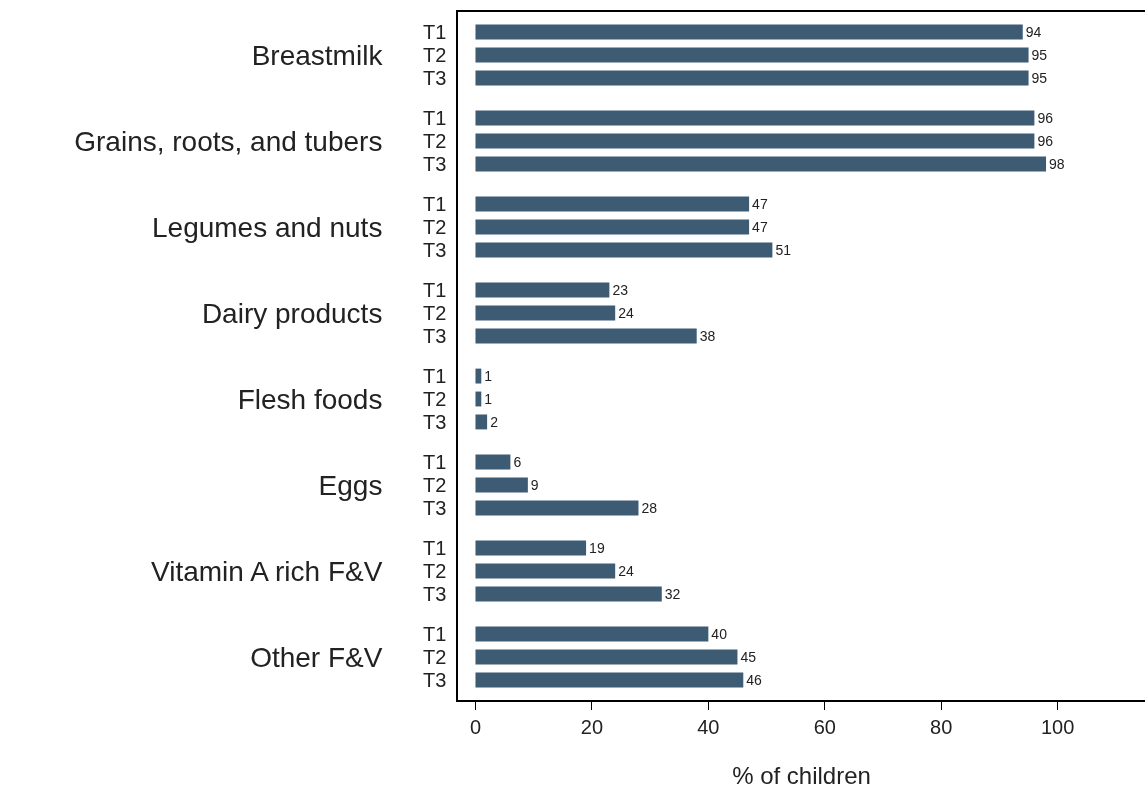 The width and height of the screenshot is (1145, 811). I want to click on data-label: 28, so click(649, 507).